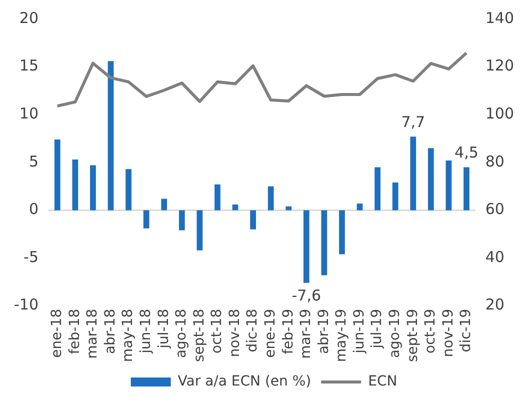 This screenshot has height=403, width=530. What do you see at coordinates (466, 153) in the screenshot?
I see `data-label: 4,5` at bounding box center [466, 153].